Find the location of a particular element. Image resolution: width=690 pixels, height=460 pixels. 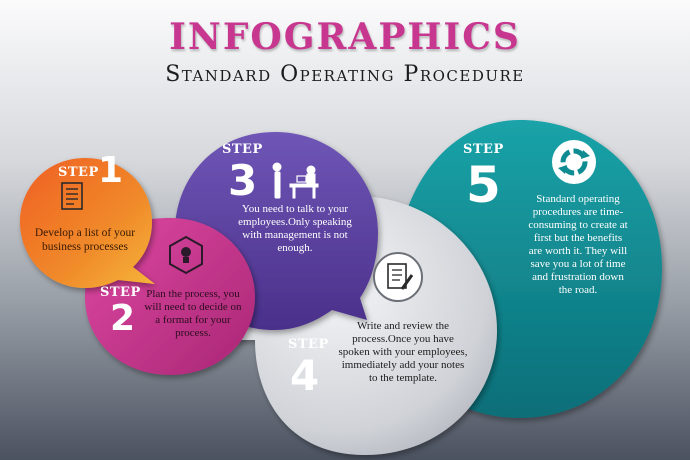

page-subtitle: Standard Operating Procedure is located at coordinates (345, 74).